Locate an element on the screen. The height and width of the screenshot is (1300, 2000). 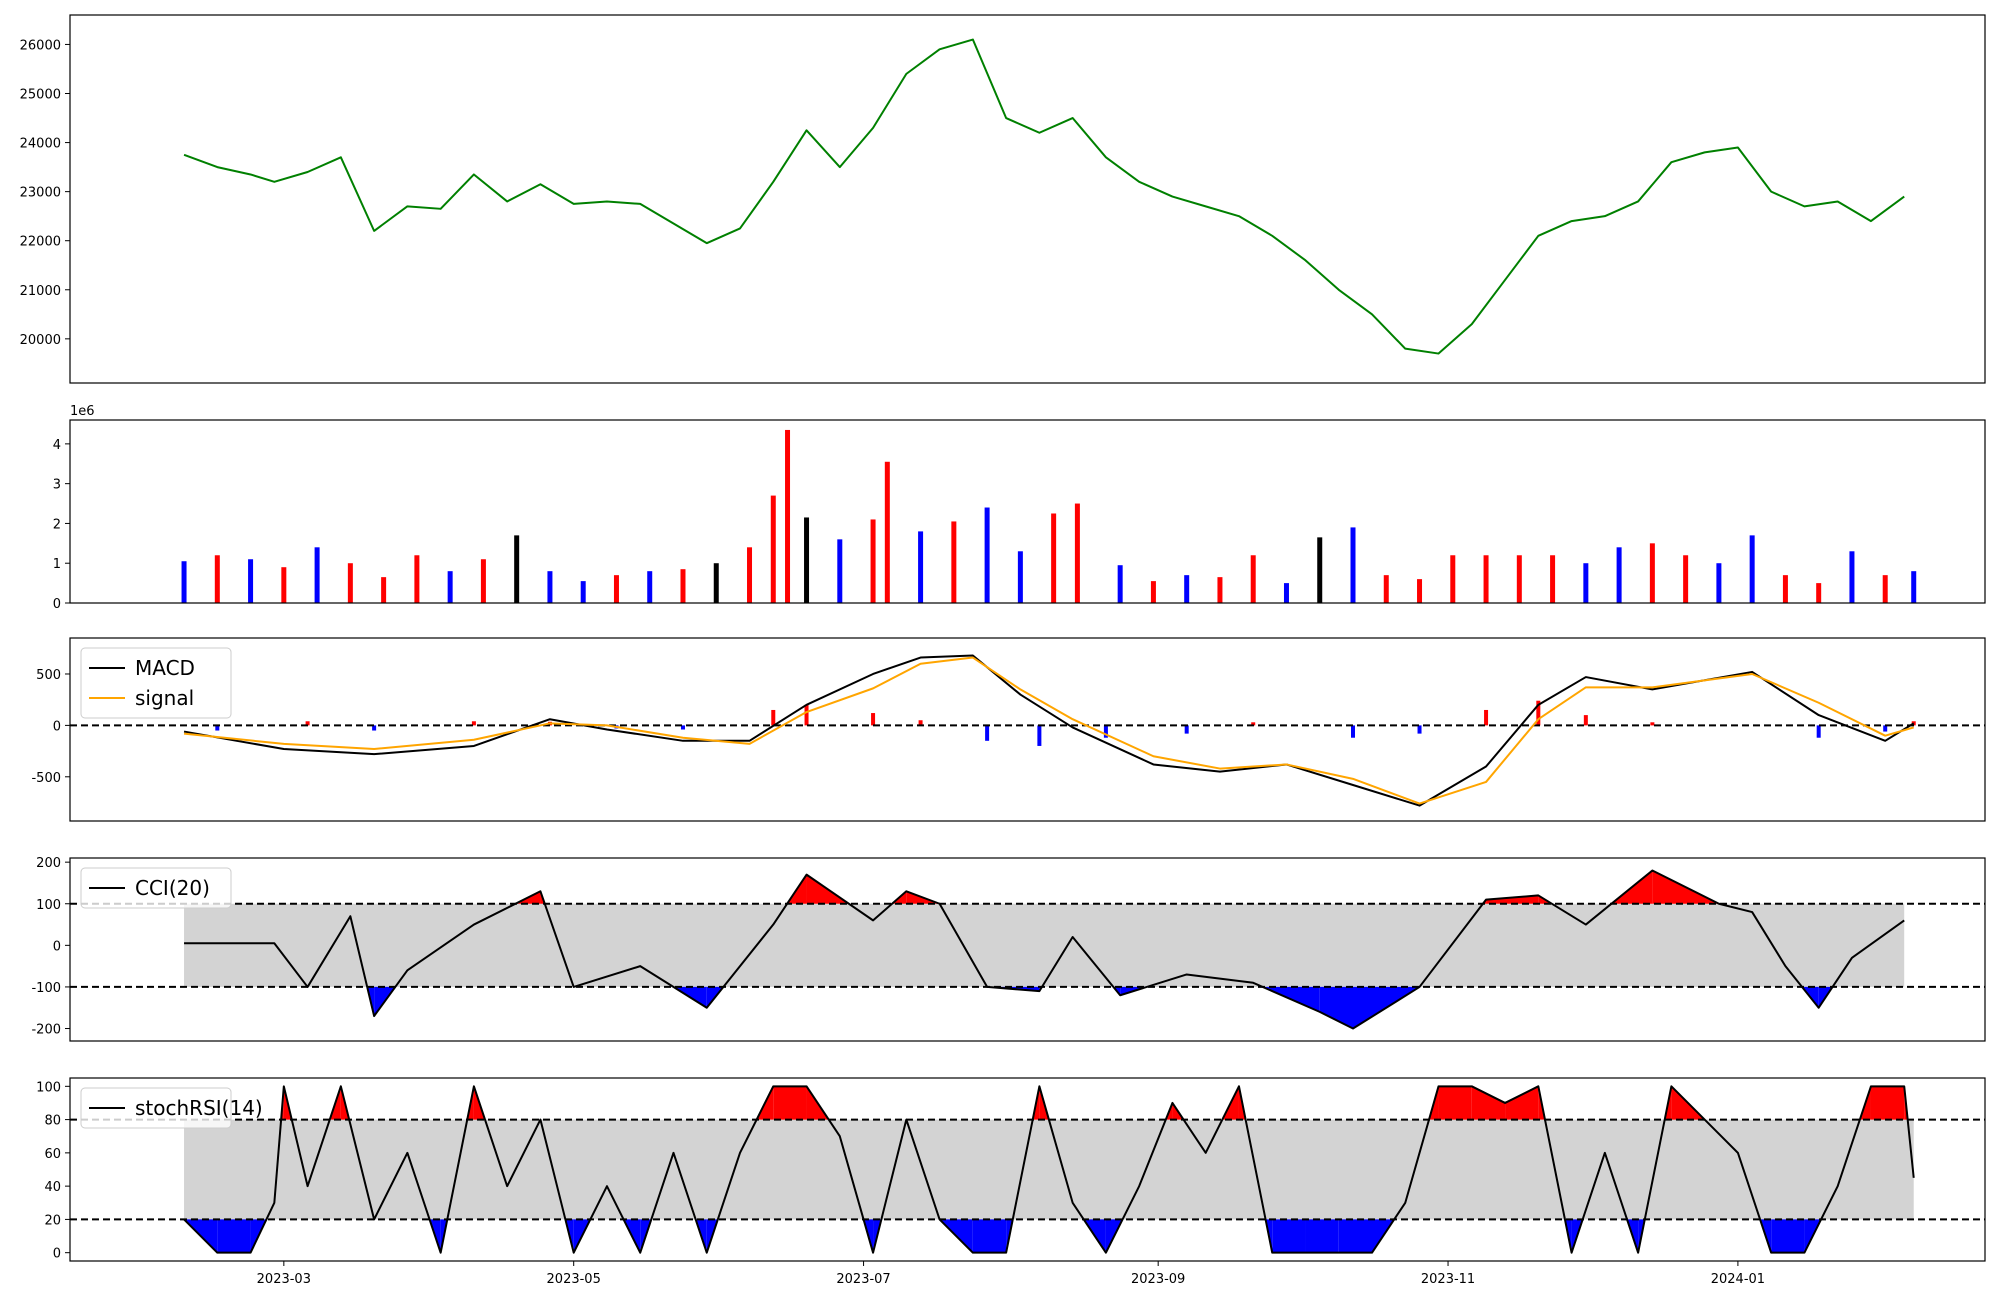
cci-overbought-fill is located at coordinates (1512, 899).